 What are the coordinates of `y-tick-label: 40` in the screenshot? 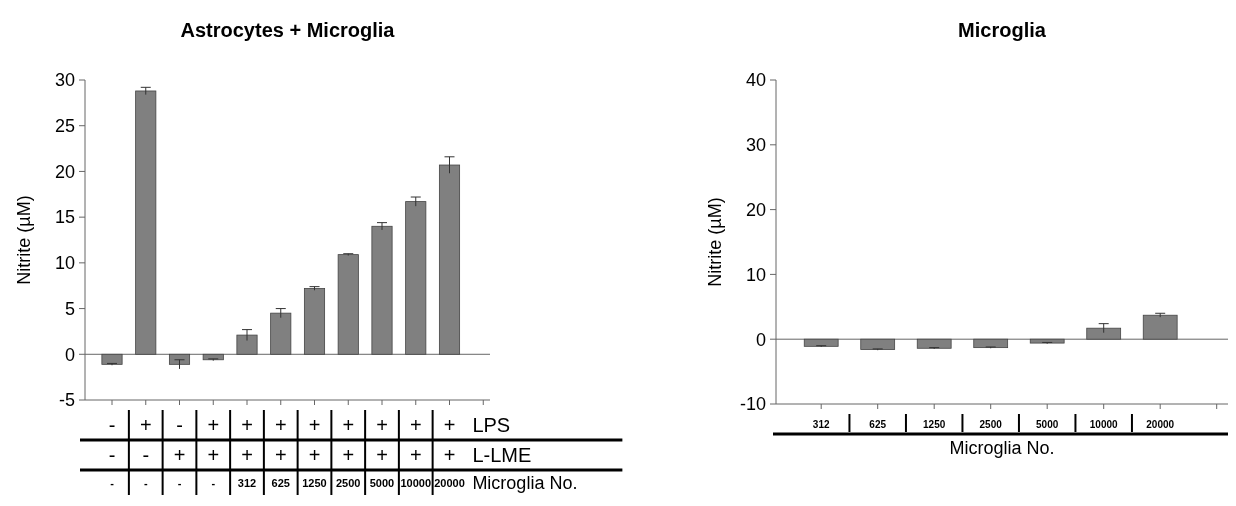 It's located at (755, 80).